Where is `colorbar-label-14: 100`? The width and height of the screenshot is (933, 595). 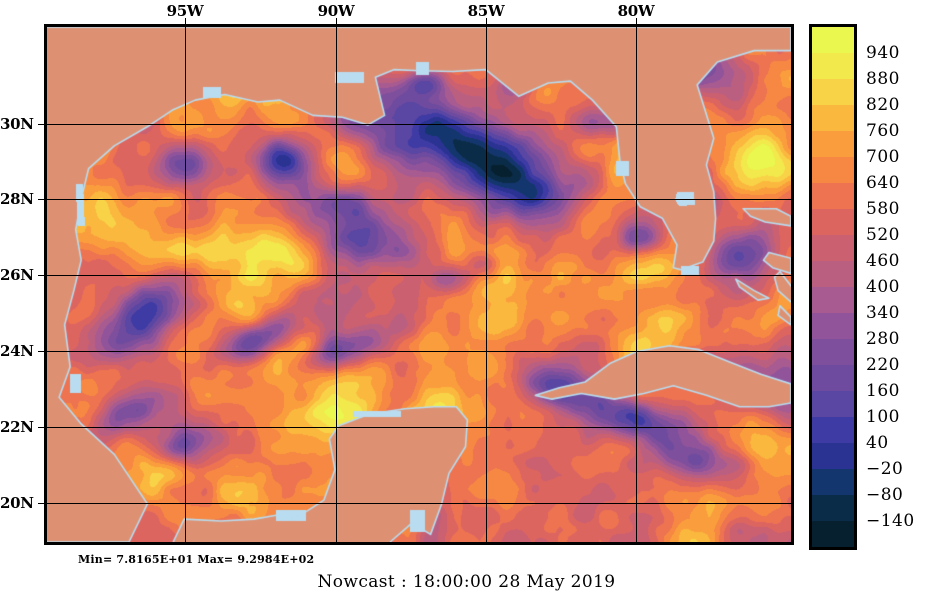
colorbar-label-14: 100 is located at coordinates (883, 417).